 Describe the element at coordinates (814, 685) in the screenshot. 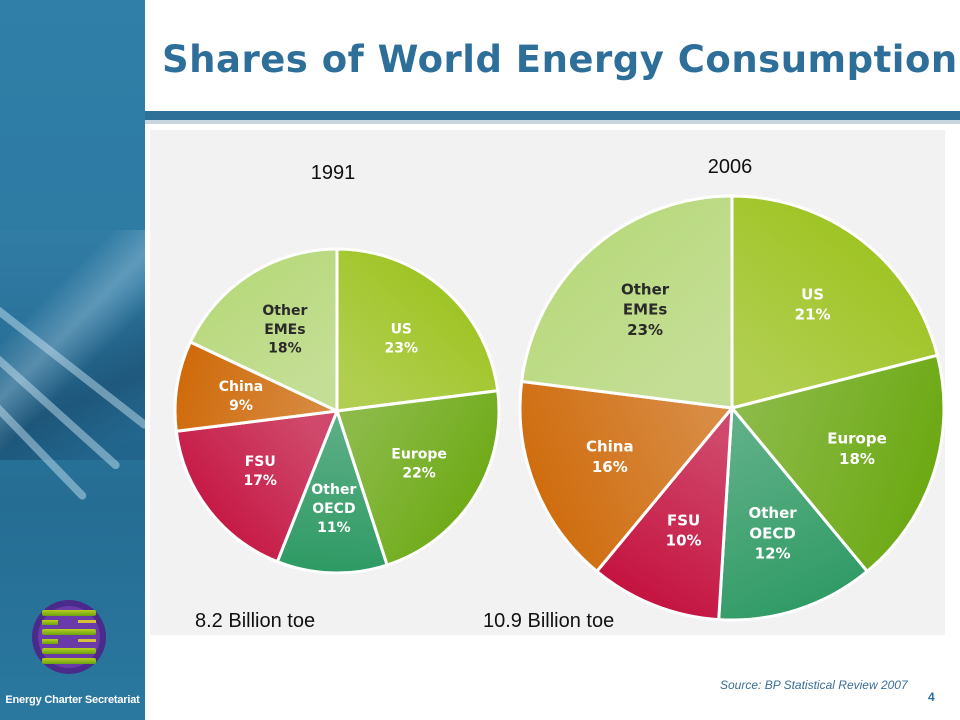

I see `source-note: Source: BP Statistical Review 2007` at that location.